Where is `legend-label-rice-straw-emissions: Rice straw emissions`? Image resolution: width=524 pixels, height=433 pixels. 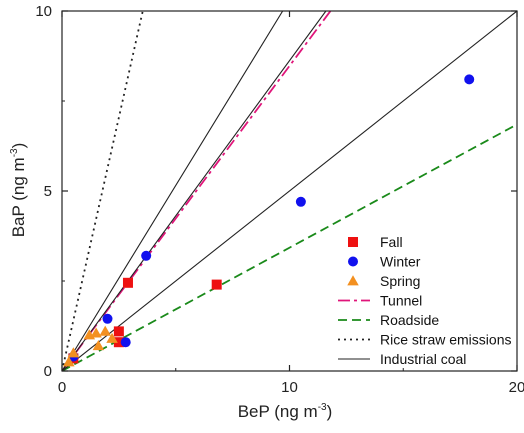
legend-label-rice-straw-emissions: Rice straw emissions is located at coordinates (445, 340).